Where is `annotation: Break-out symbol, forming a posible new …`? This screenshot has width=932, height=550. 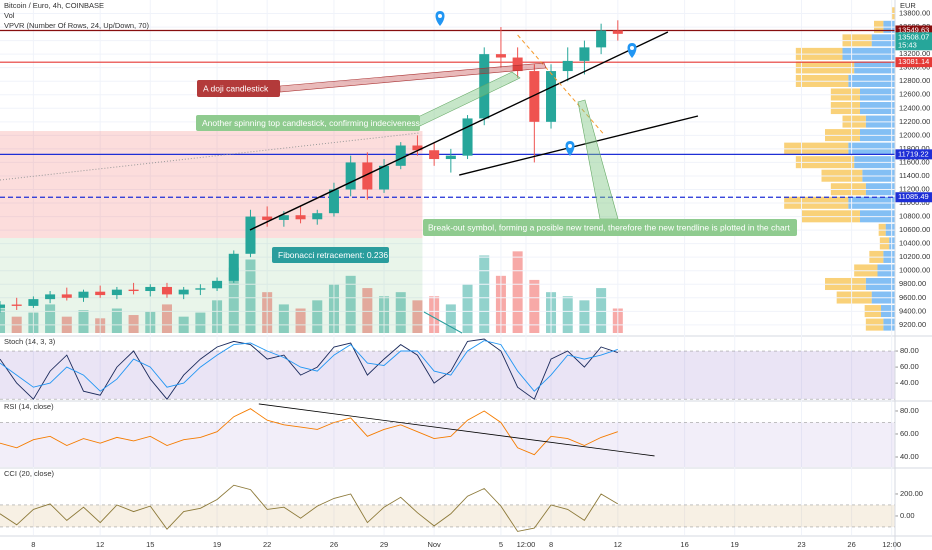
annotation: Break-out symbol, forming a posible new … is located at coordinates (609, 227).